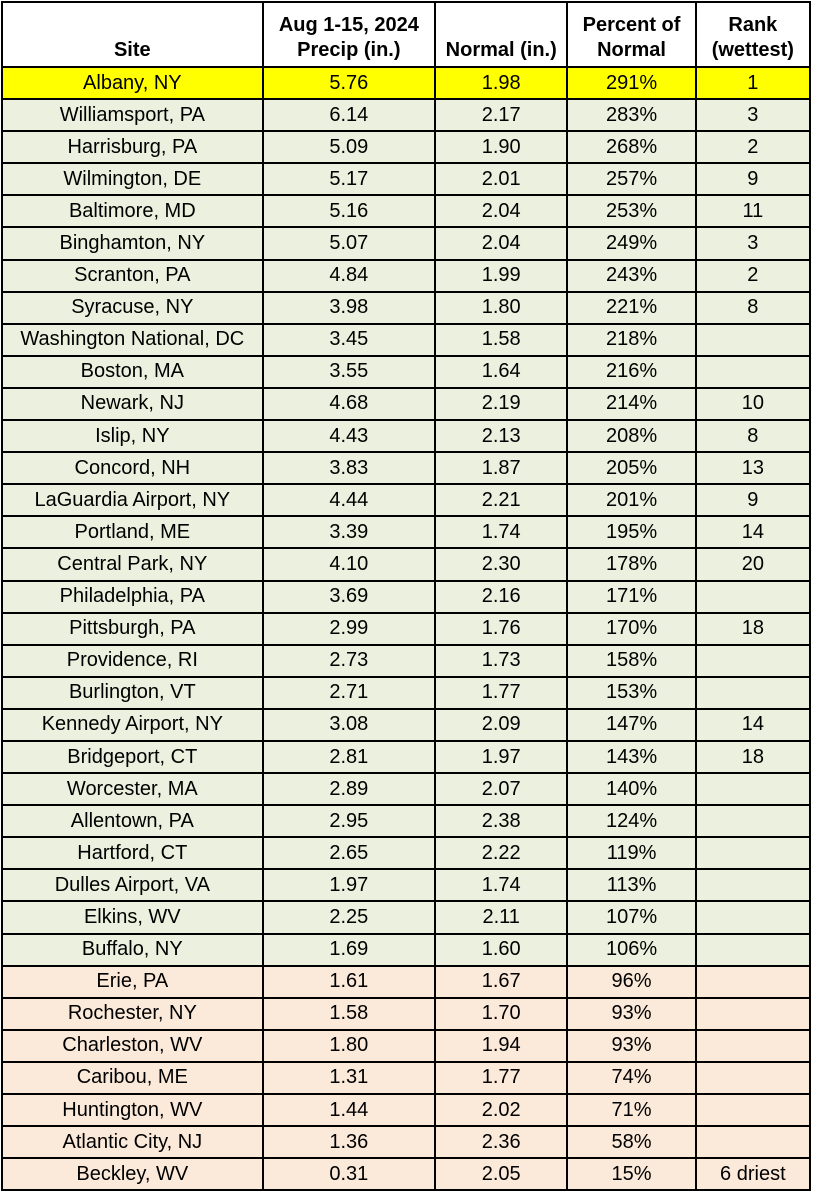  I want to click on table-row: Erie, PA 1.61 1.67 96%, so click(406, 981).